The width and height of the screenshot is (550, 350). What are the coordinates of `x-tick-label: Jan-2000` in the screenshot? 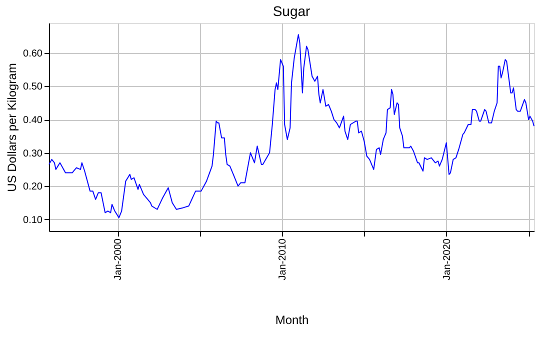 It's located at (118, 259).